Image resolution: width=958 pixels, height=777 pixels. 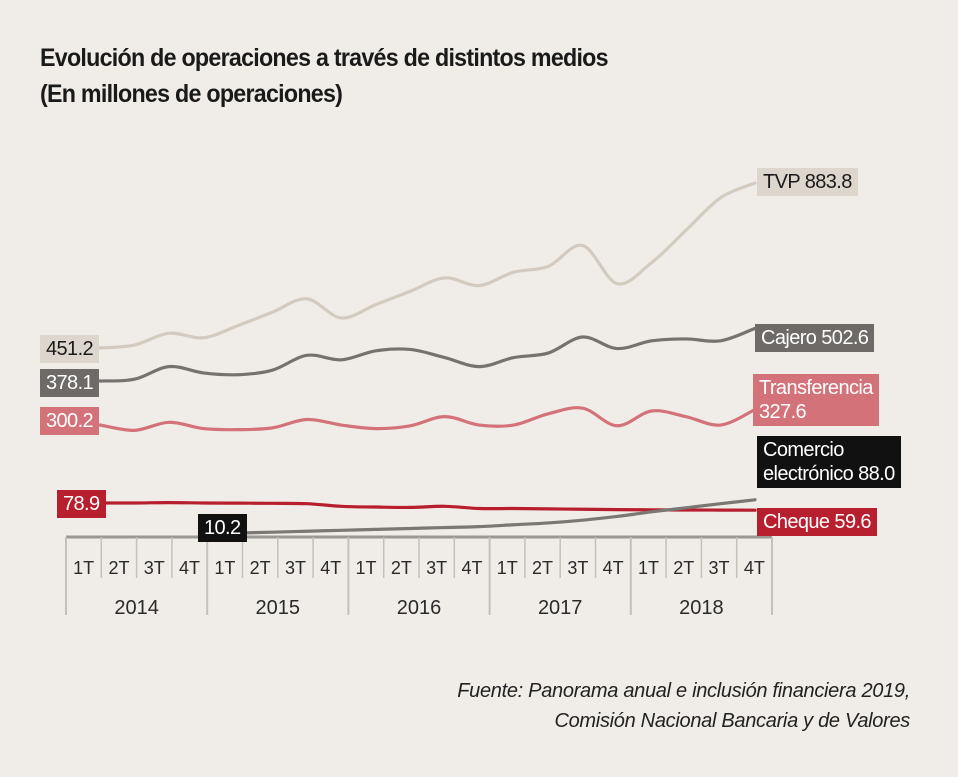 I want to click on x-year-label: 2017, so click(x=560, y=608).